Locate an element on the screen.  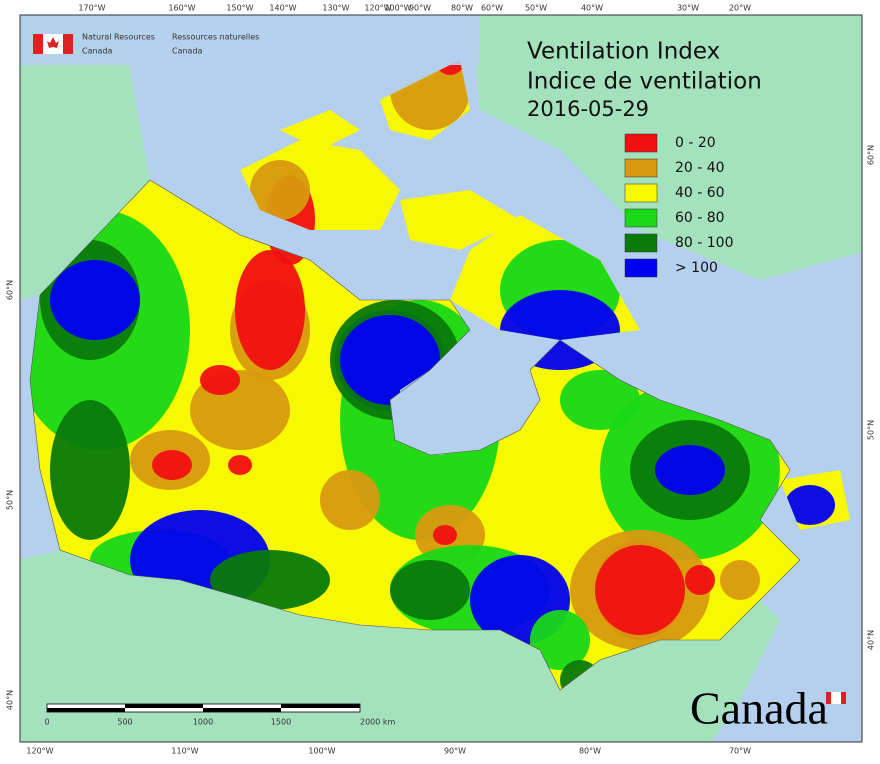
scale-label: 1000 is located at coordinates (203, 722).